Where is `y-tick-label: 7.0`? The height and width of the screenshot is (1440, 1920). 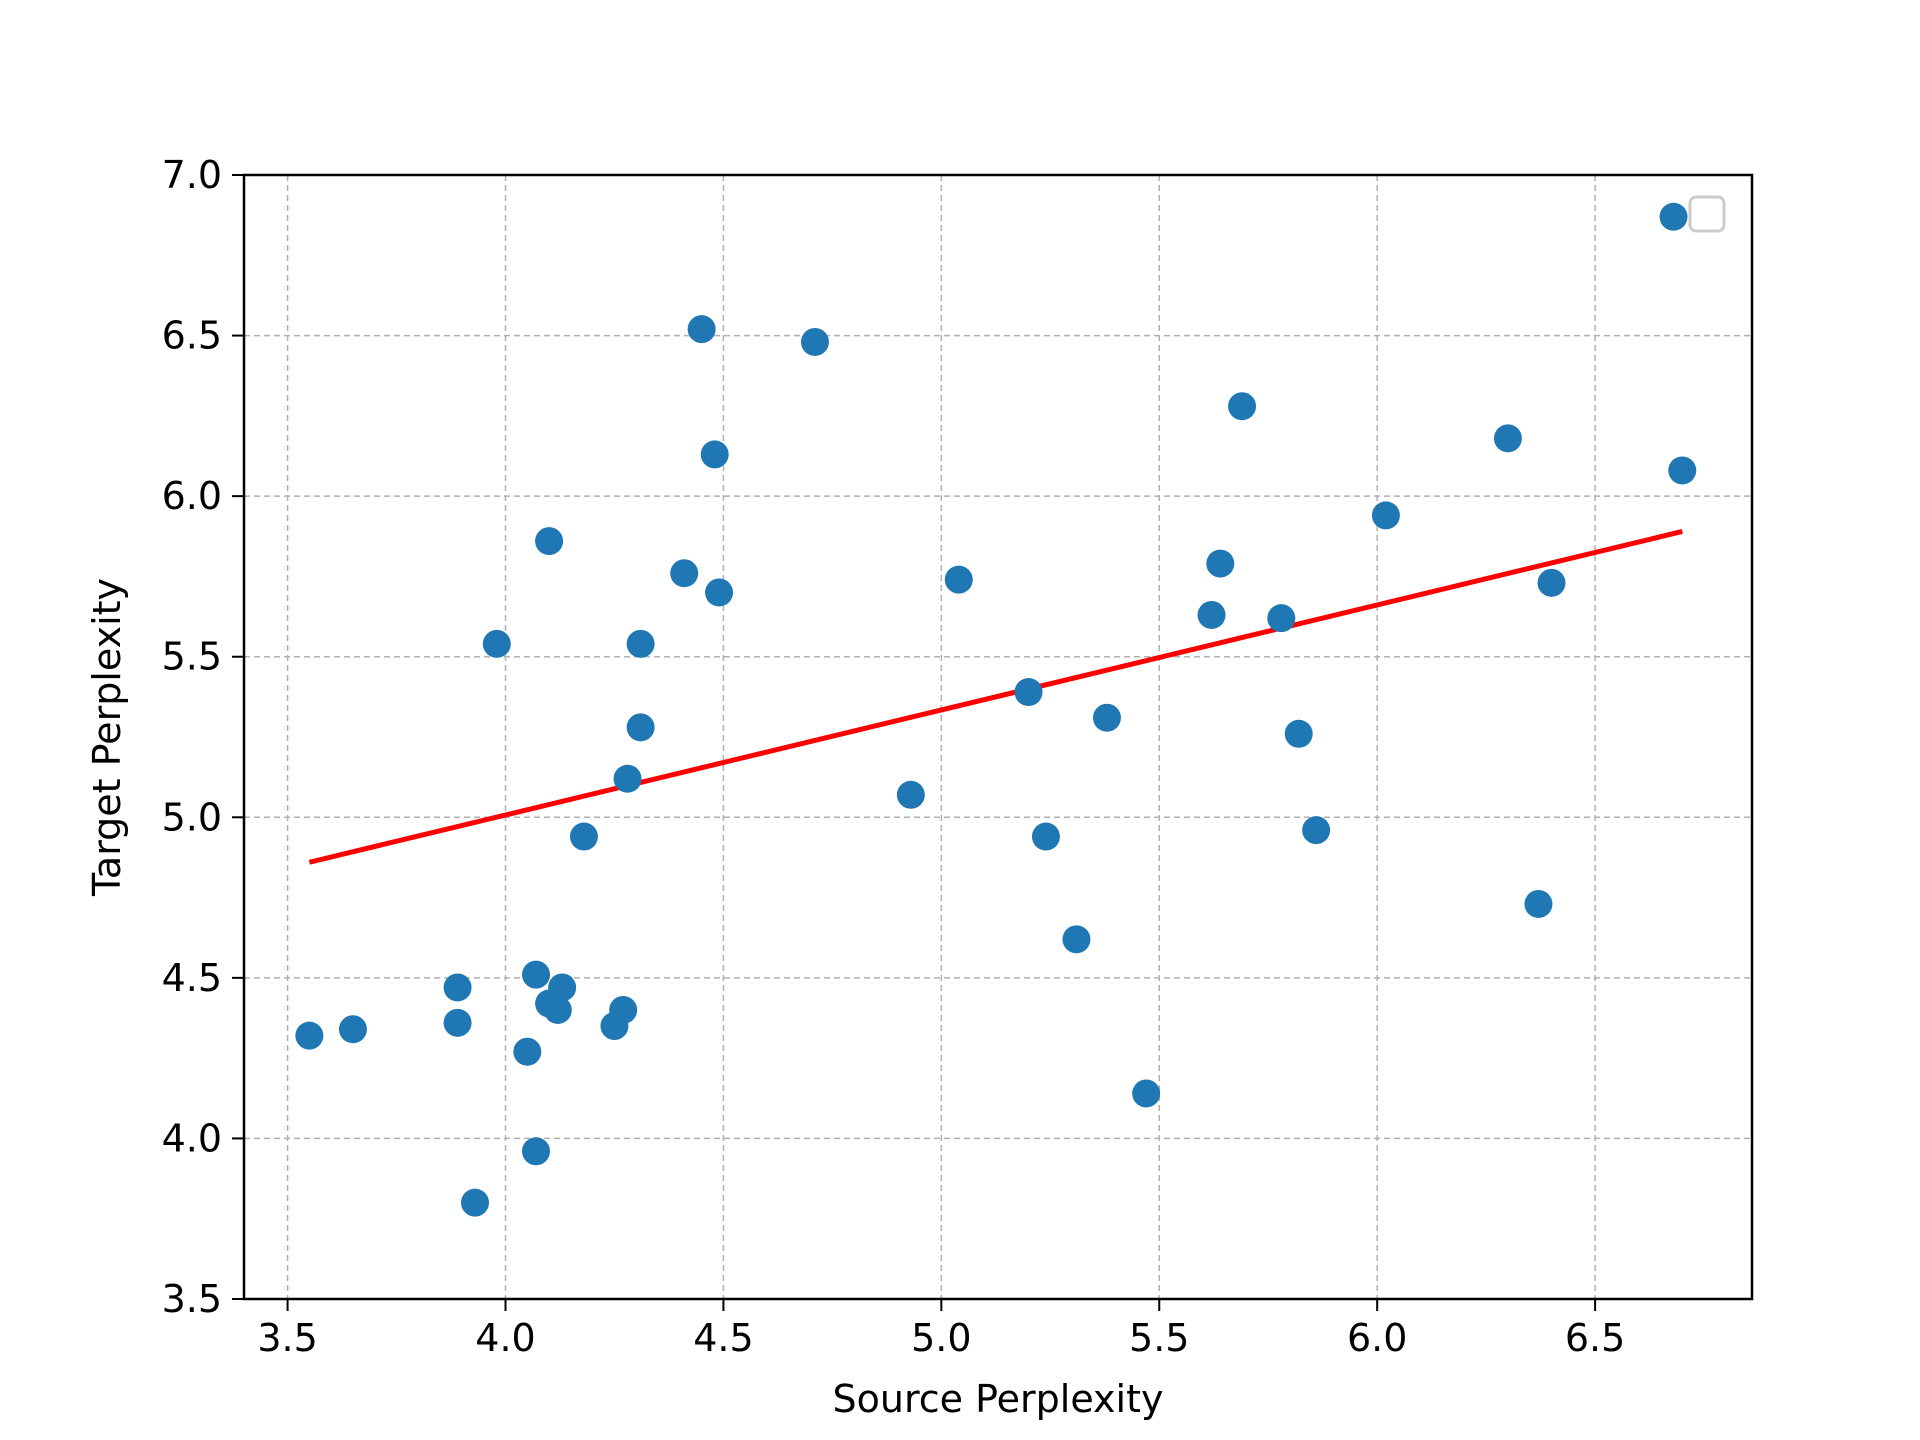 y-tick-label: 7.0 is located at coordinates (192, 175).